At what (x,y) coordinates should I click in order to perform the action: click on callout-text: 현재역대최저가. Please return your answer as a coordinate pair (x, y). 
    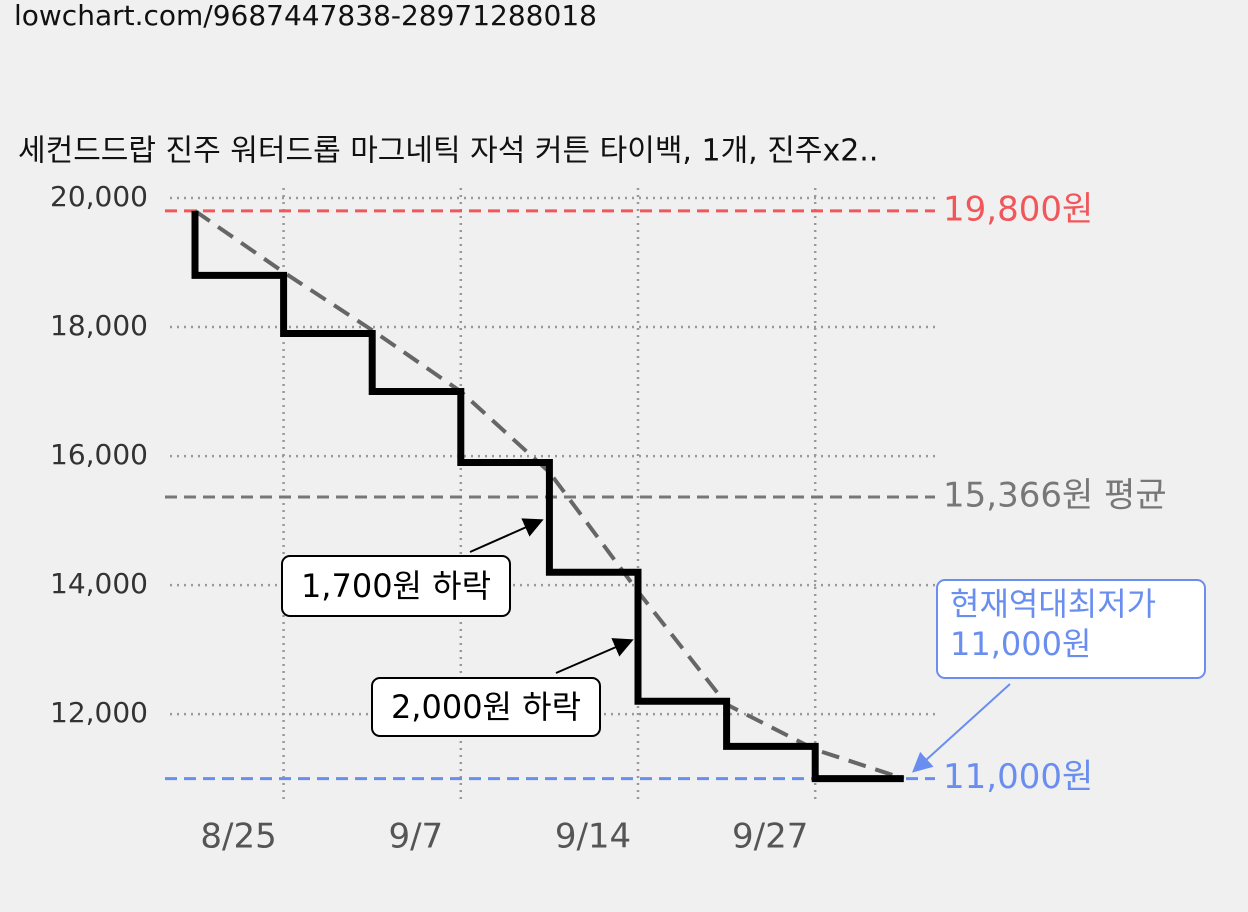
    Looking at the image, I should click on (1053, 604).